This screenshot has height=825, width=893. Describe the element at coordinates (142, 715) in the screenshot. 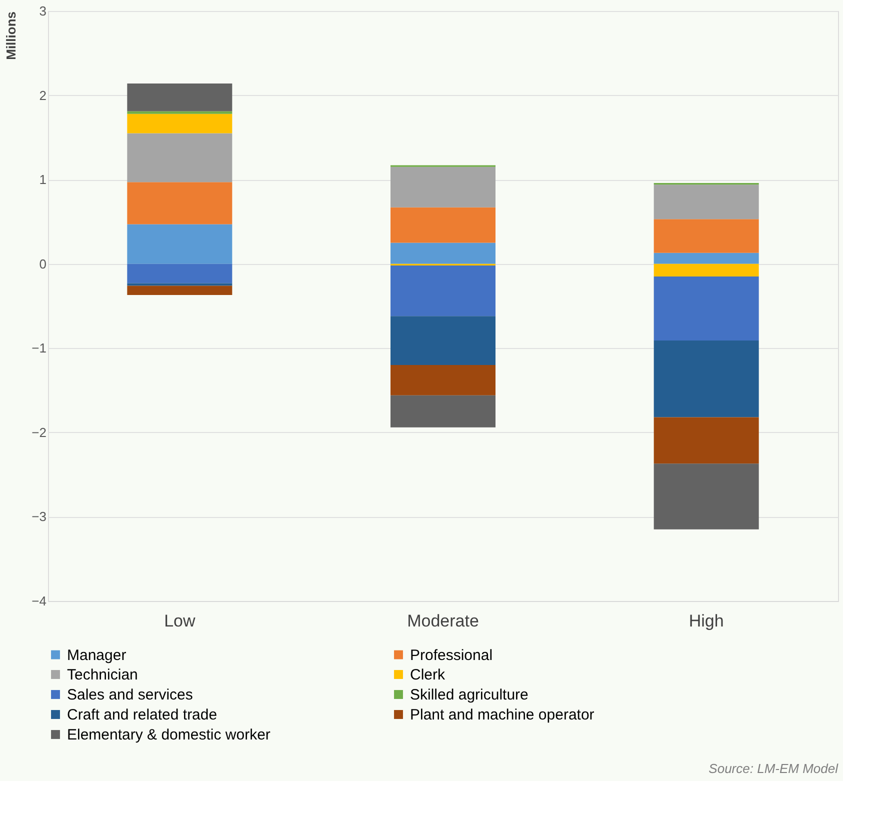

I see `legend-label: Craft and related trade` at that location.